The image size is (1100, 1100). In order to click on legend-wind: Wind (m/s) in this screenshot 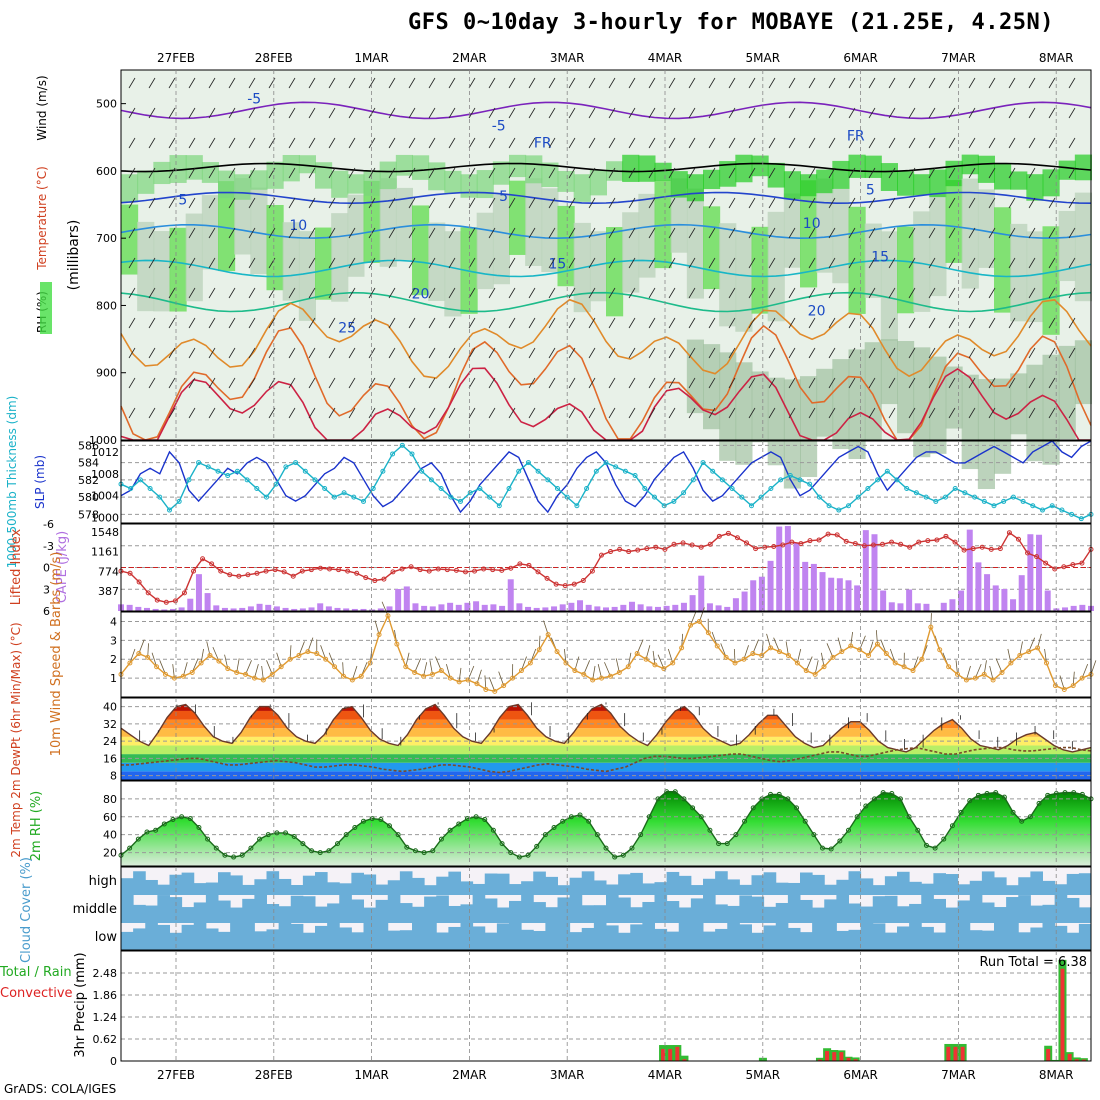, I will do `click(42, 107)`.